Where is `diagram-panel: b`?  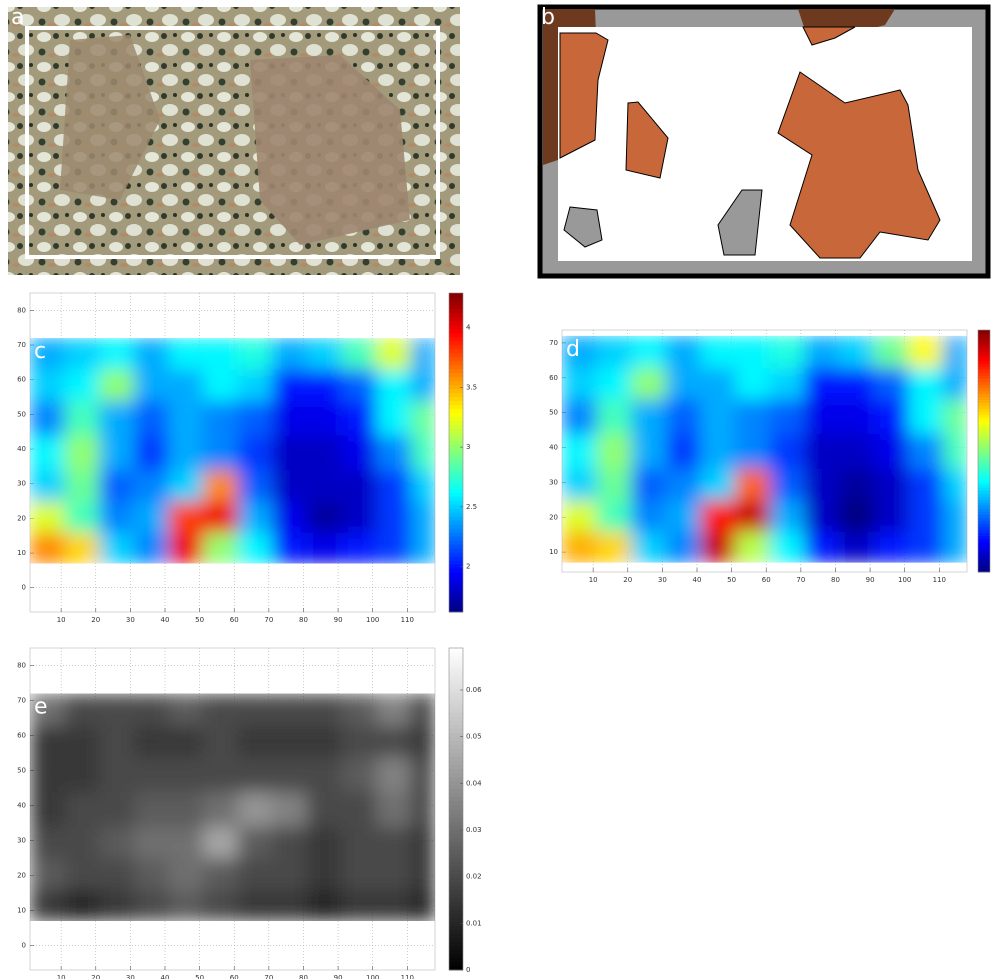 diagram-panel: b is located at coordinates (764, 141).